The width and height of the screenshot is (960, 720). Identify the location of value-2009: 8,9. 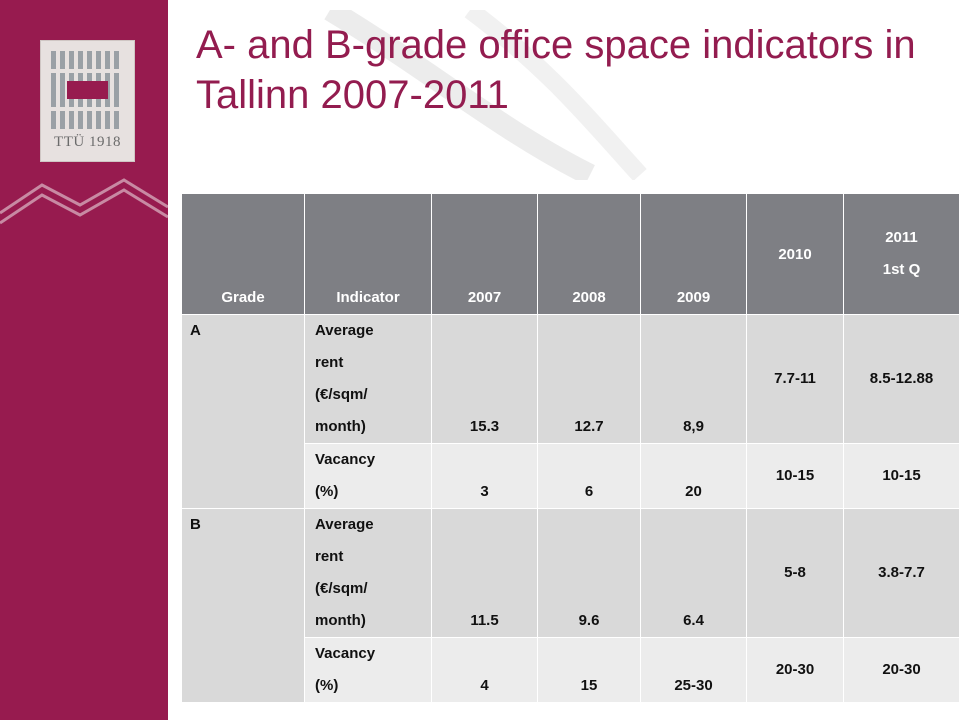
(693, 379).